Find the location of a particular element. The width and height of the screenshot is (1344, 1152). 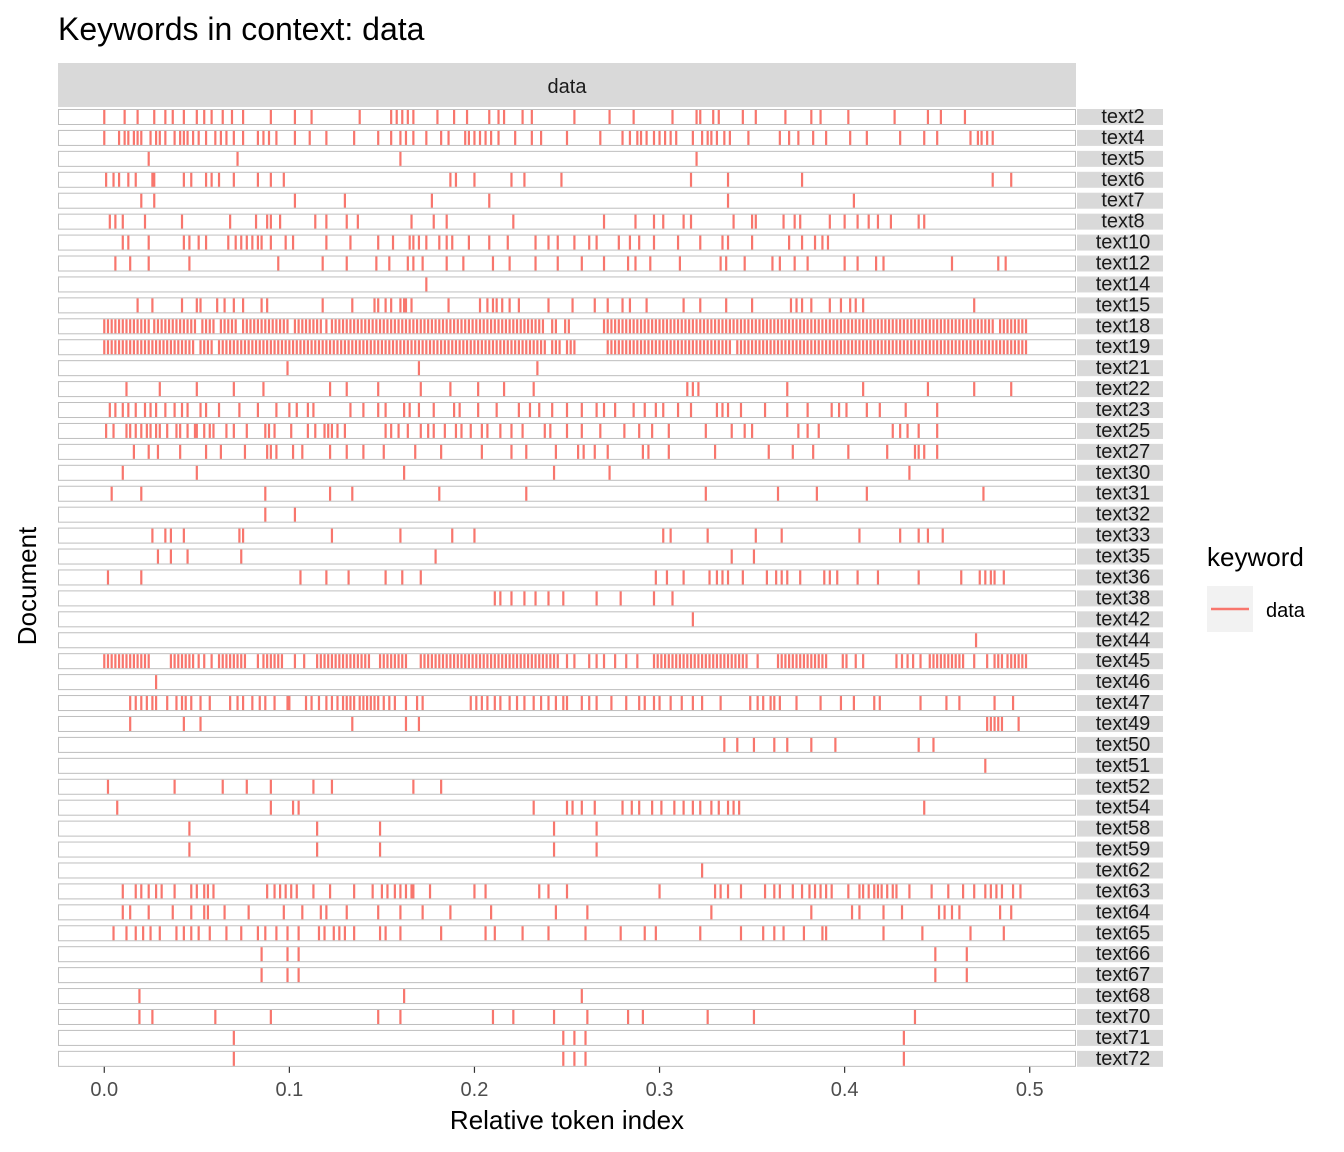

row-label: text45 is located at coordinates (1123, 661).